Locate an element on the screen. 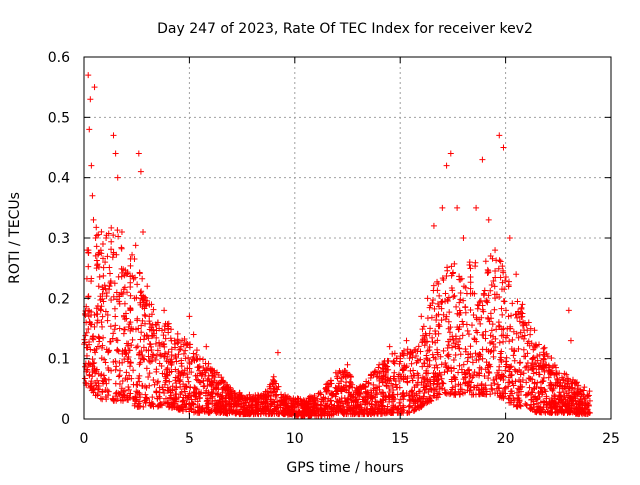 The width and height of the screenshot is (640, 485). y-tick-label: 0.1 is located at coordinates (59, 360).